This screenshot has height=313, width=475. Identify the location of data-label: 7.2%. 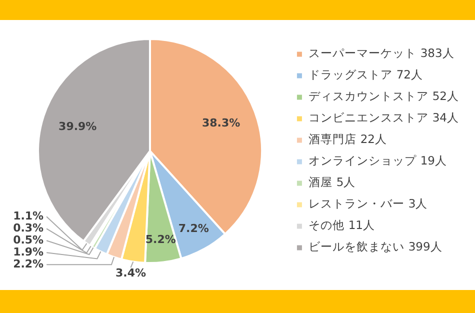
(193, 229).